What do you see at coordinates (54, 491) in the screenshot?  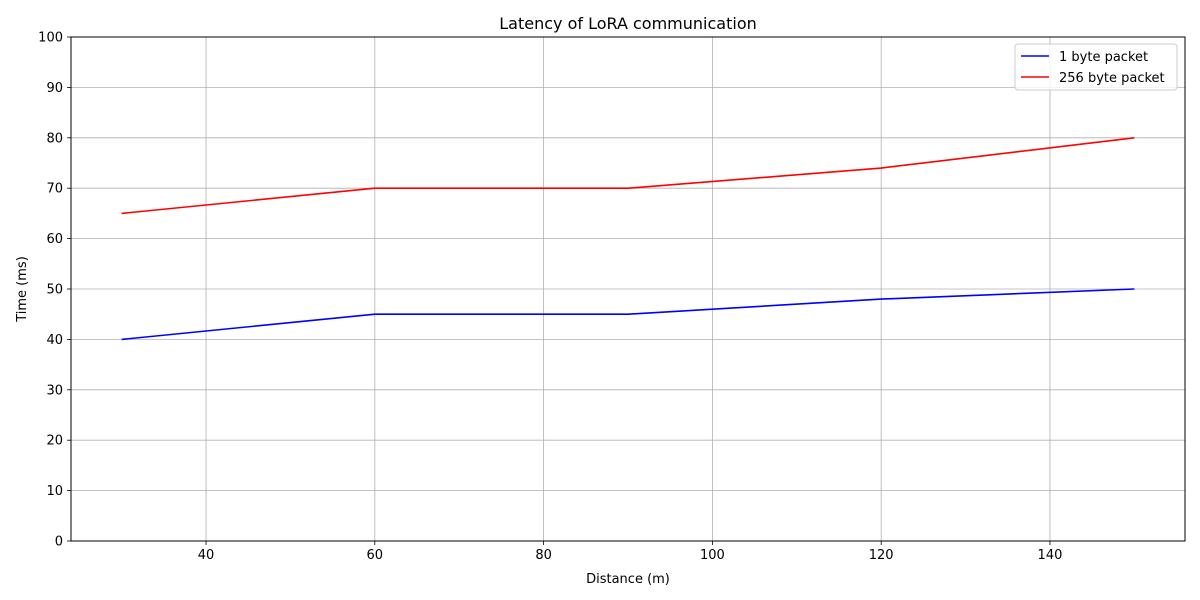 I see `y-tick-label: 10` at bounding box center [54, 491].